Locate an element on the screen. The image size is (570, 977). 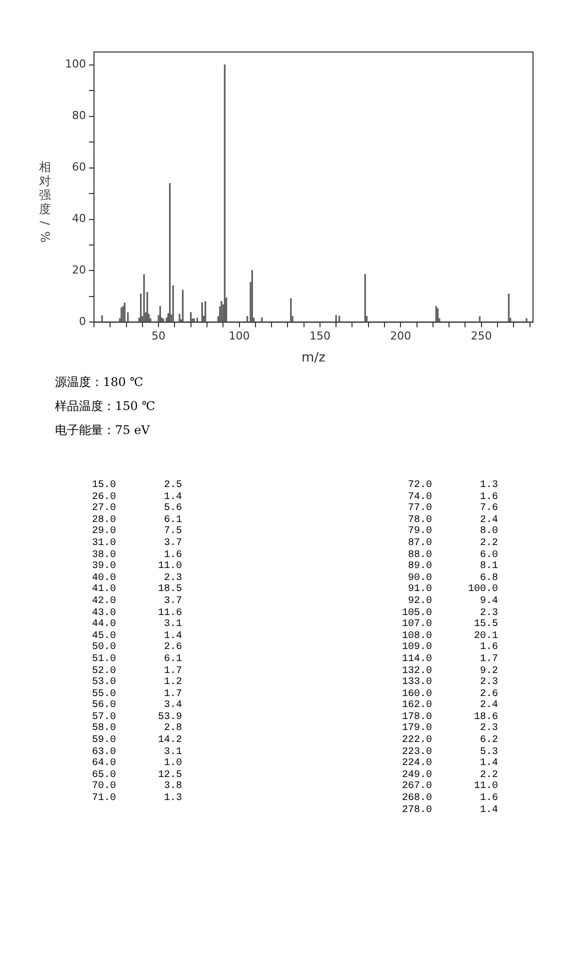
y-tick-label: 100 is located at coordinates (75, 64).